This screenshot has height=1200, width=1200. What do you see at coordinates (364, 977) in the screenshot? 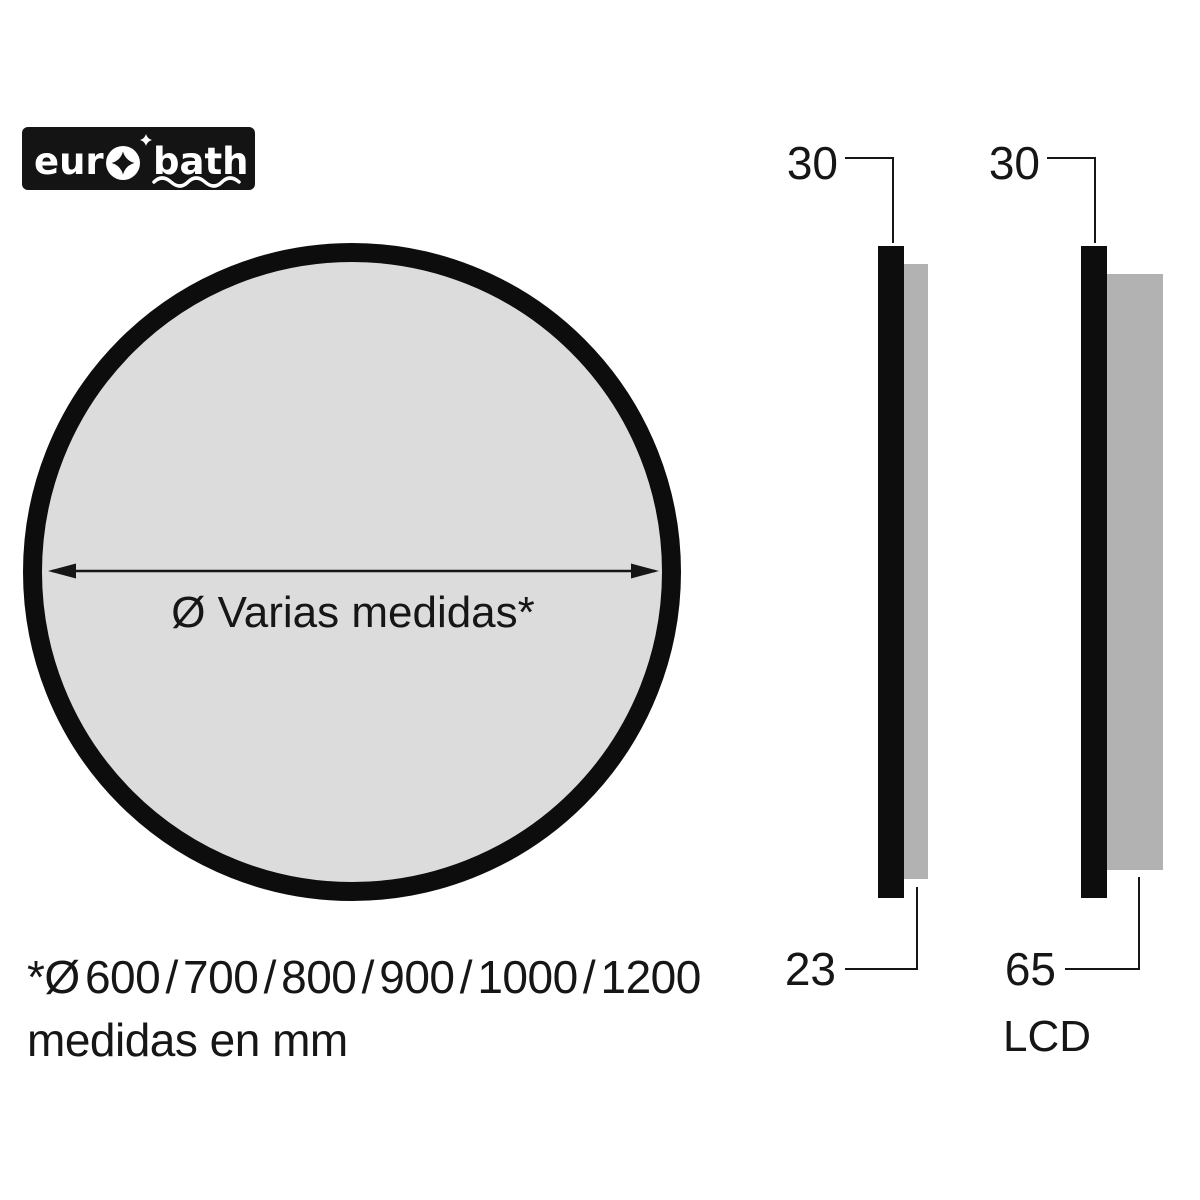
I see `footnote-diameters: *Ø 600 / 700 / 800 / 900 / 1000 / 1200` at bounding box center [364, 977].